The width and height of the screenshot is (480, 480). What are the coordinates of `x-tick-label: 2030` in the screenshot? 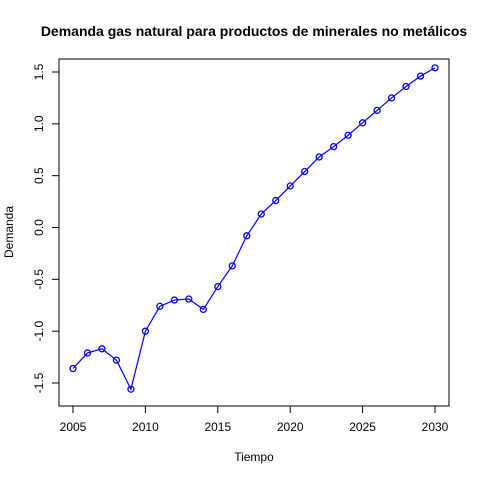 It's located at (435, 427).